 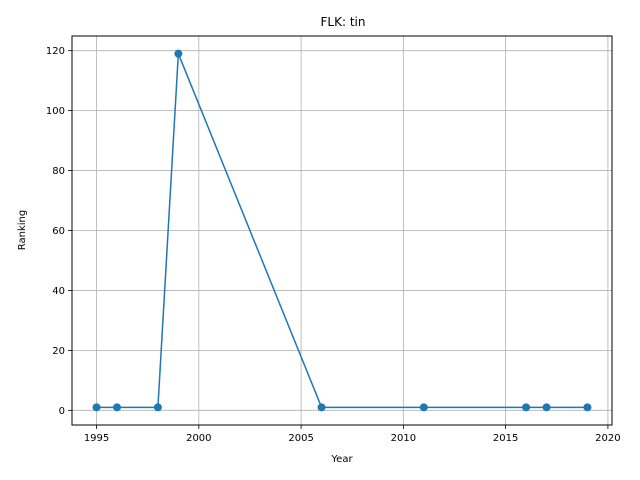 What do you see at coordinates (62, 411) in the screenshot?
I see `y-tick-label: 0` at bounding box center [62, 411].